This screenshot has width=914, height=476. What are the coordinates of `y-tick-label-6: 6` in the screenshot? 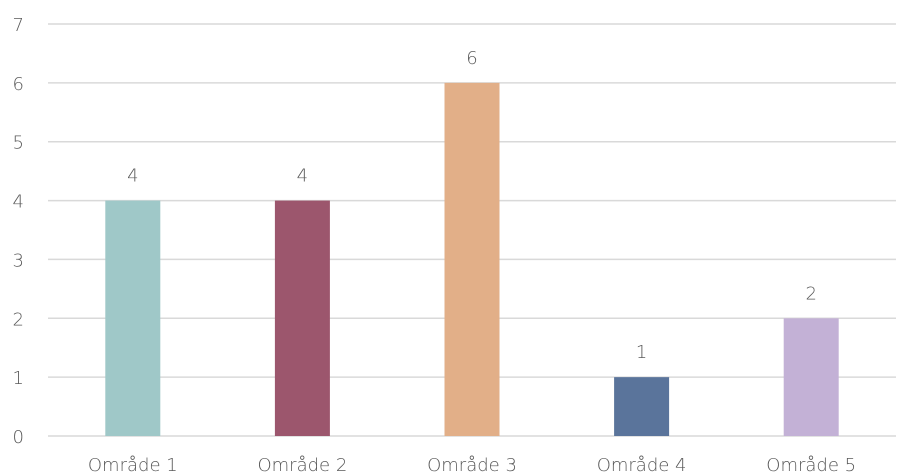 It's located at (18, 84).